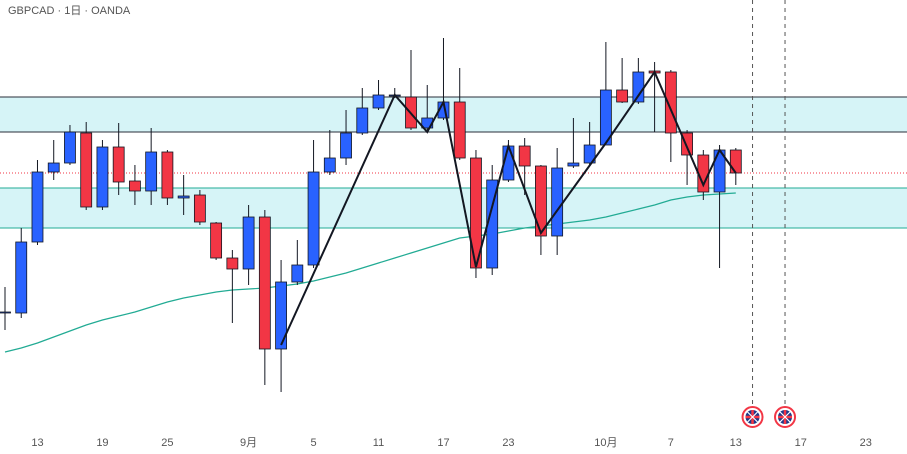  What do you see at coordinates (167, 443) in the screenshot?
I see `x-tick-label: 25` at bounding box center [167, 443].